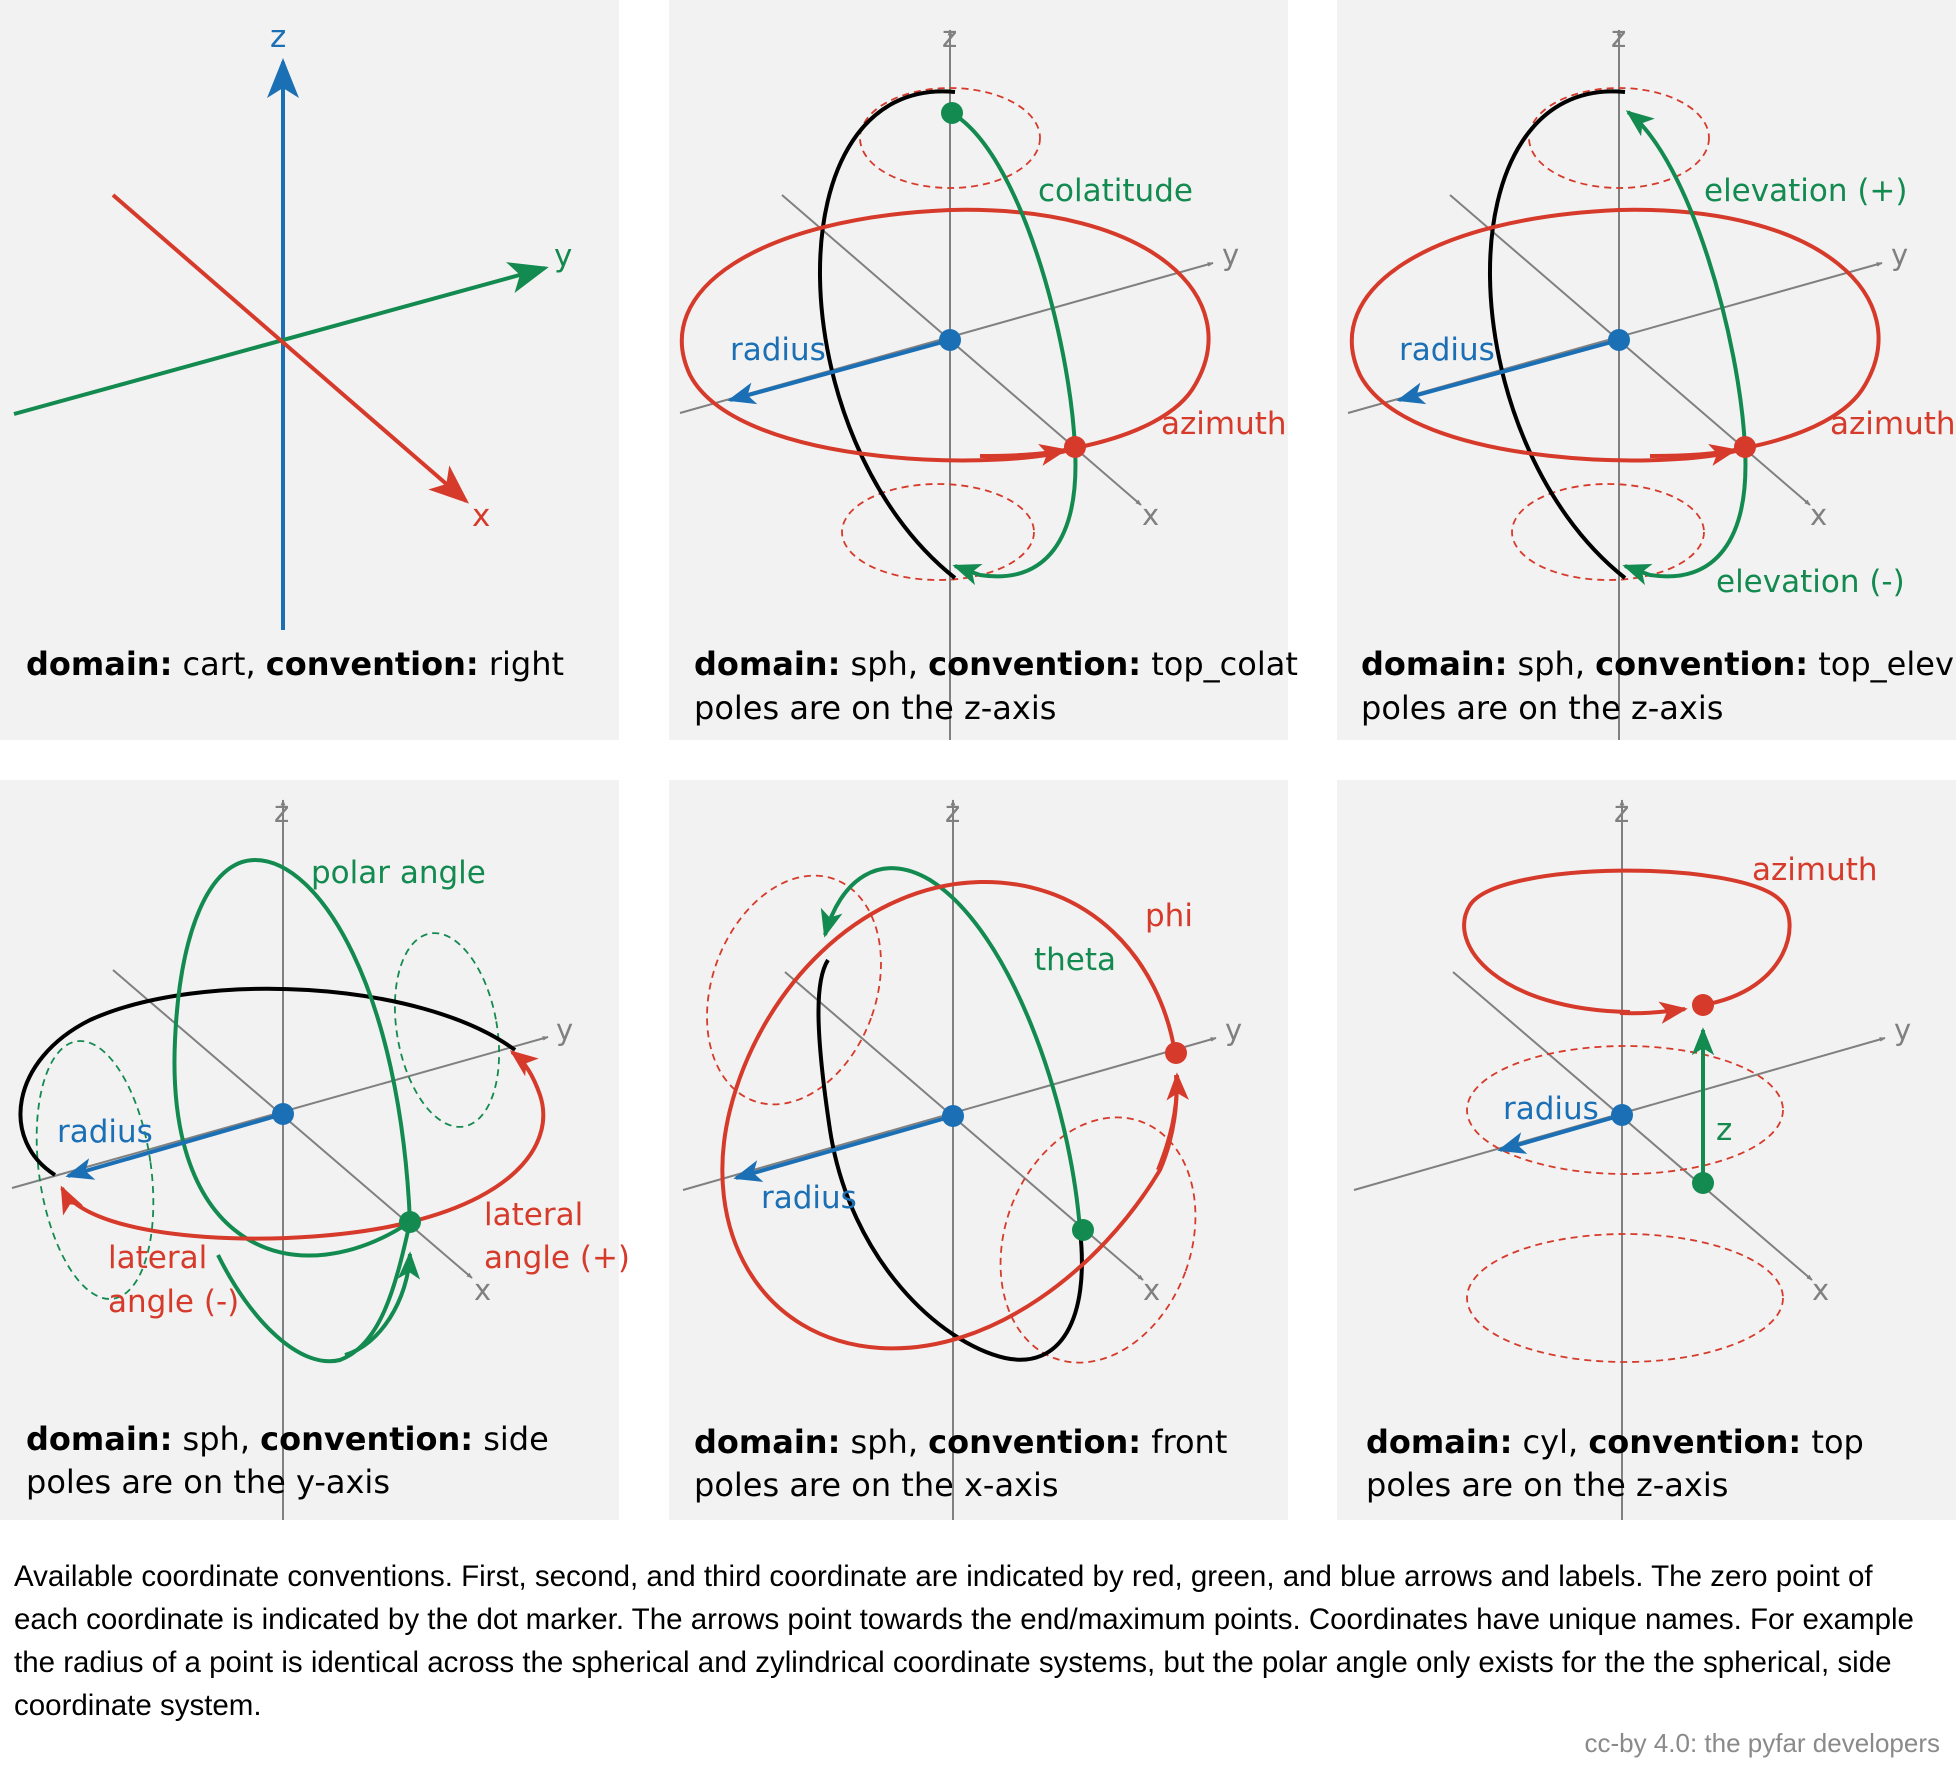 The width and height of the screenshot is (1956, 1772). What do you see at coordinates (1098, 1240) in the screenshot?
I see `constant-phi-circle-front` at bounding box center [1098, 1240].